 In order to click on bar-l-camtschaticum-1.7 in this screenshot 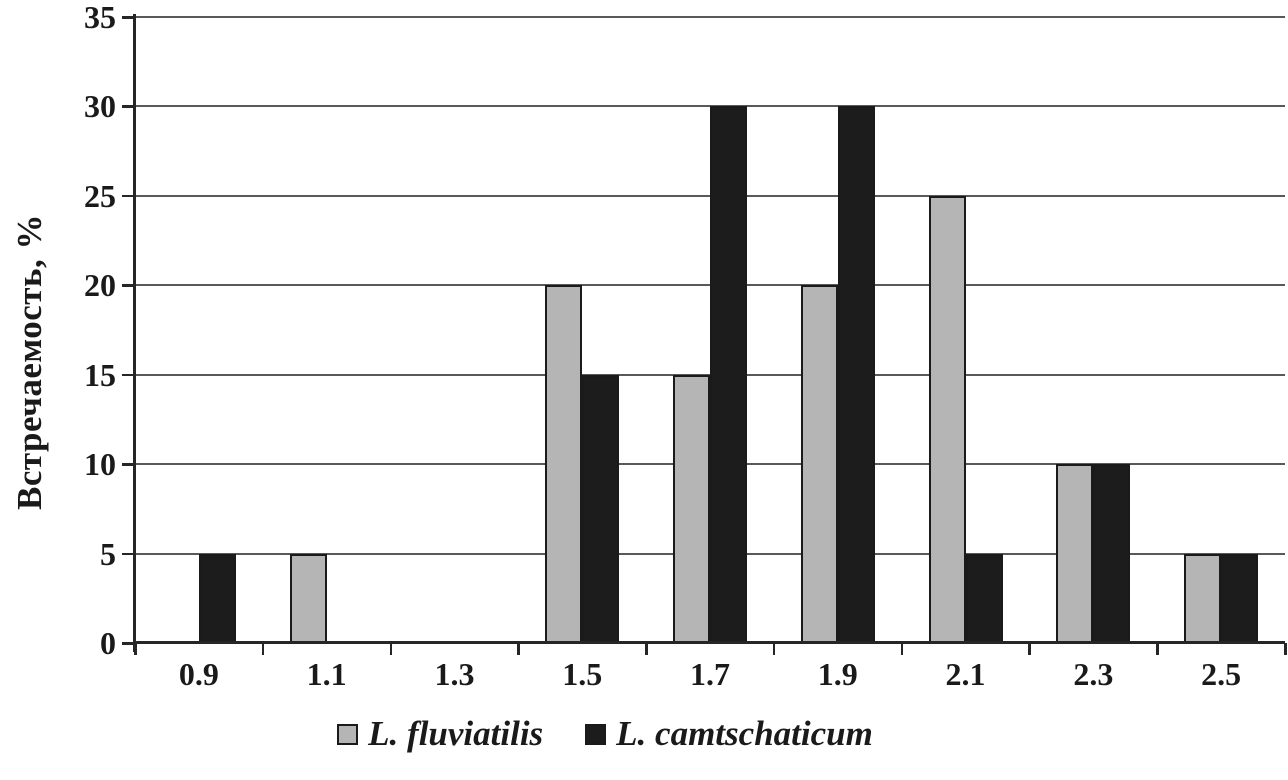, I will do `click(728, 374)`.